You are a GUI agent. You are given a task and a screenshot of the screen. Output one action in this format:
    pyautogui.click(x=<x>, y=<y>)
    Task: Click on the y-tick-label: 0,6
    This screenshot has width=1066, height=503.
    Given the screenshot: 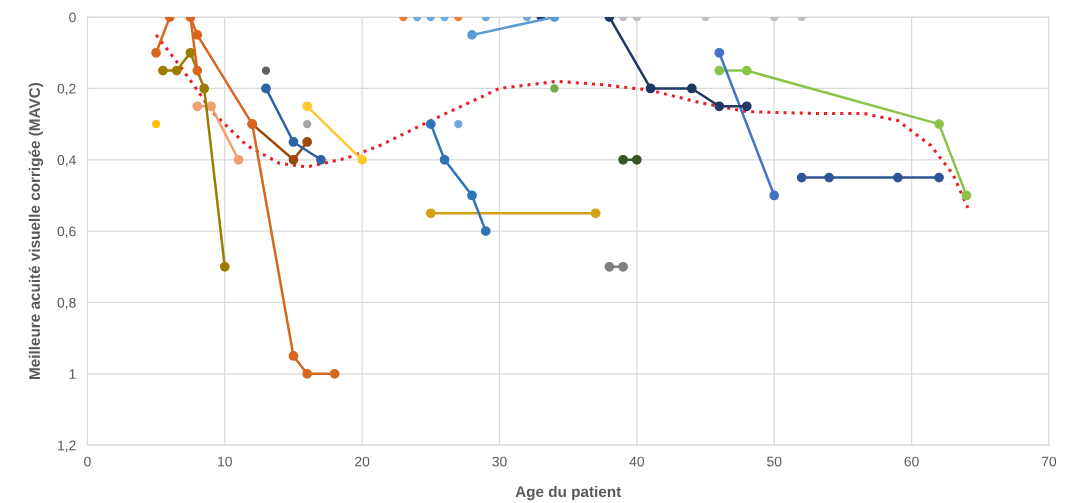 What is the action you would take?
    pyautogui.click(x=66, y=232)
    